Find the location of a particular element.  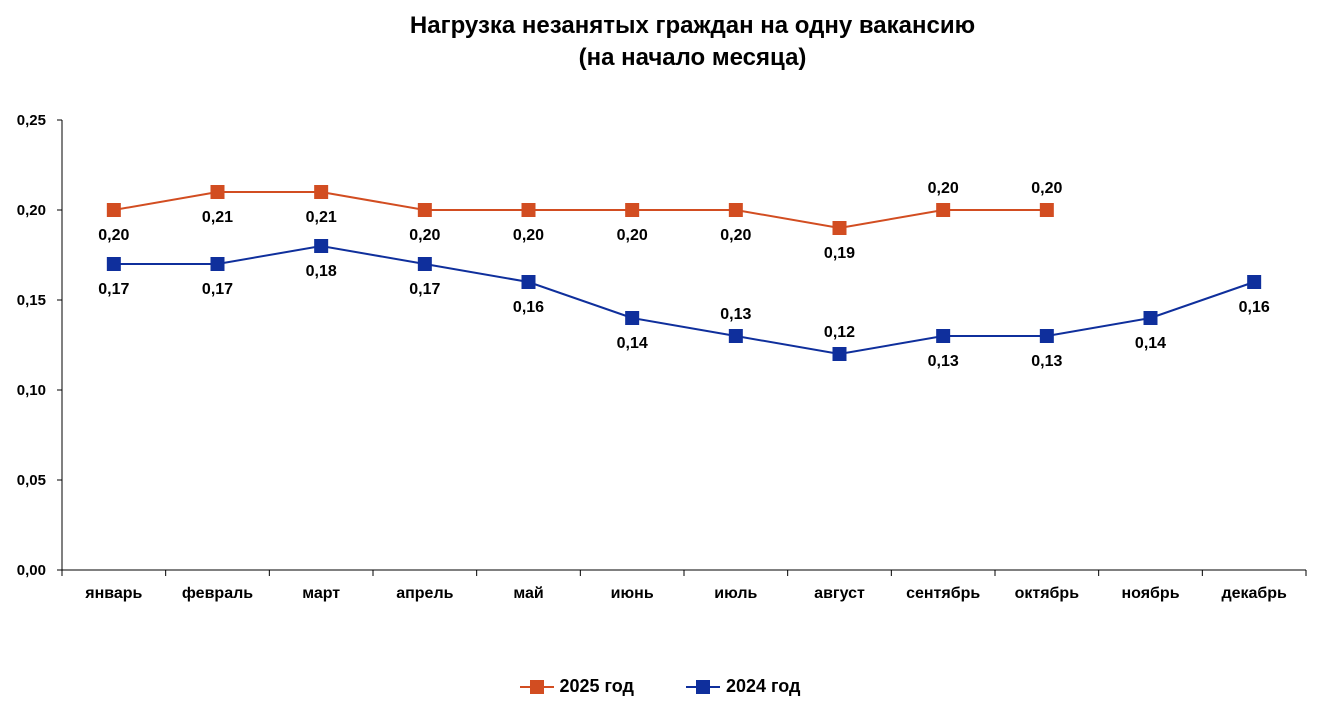

x-tick-label: февраль is located at coordinates (217, 593).